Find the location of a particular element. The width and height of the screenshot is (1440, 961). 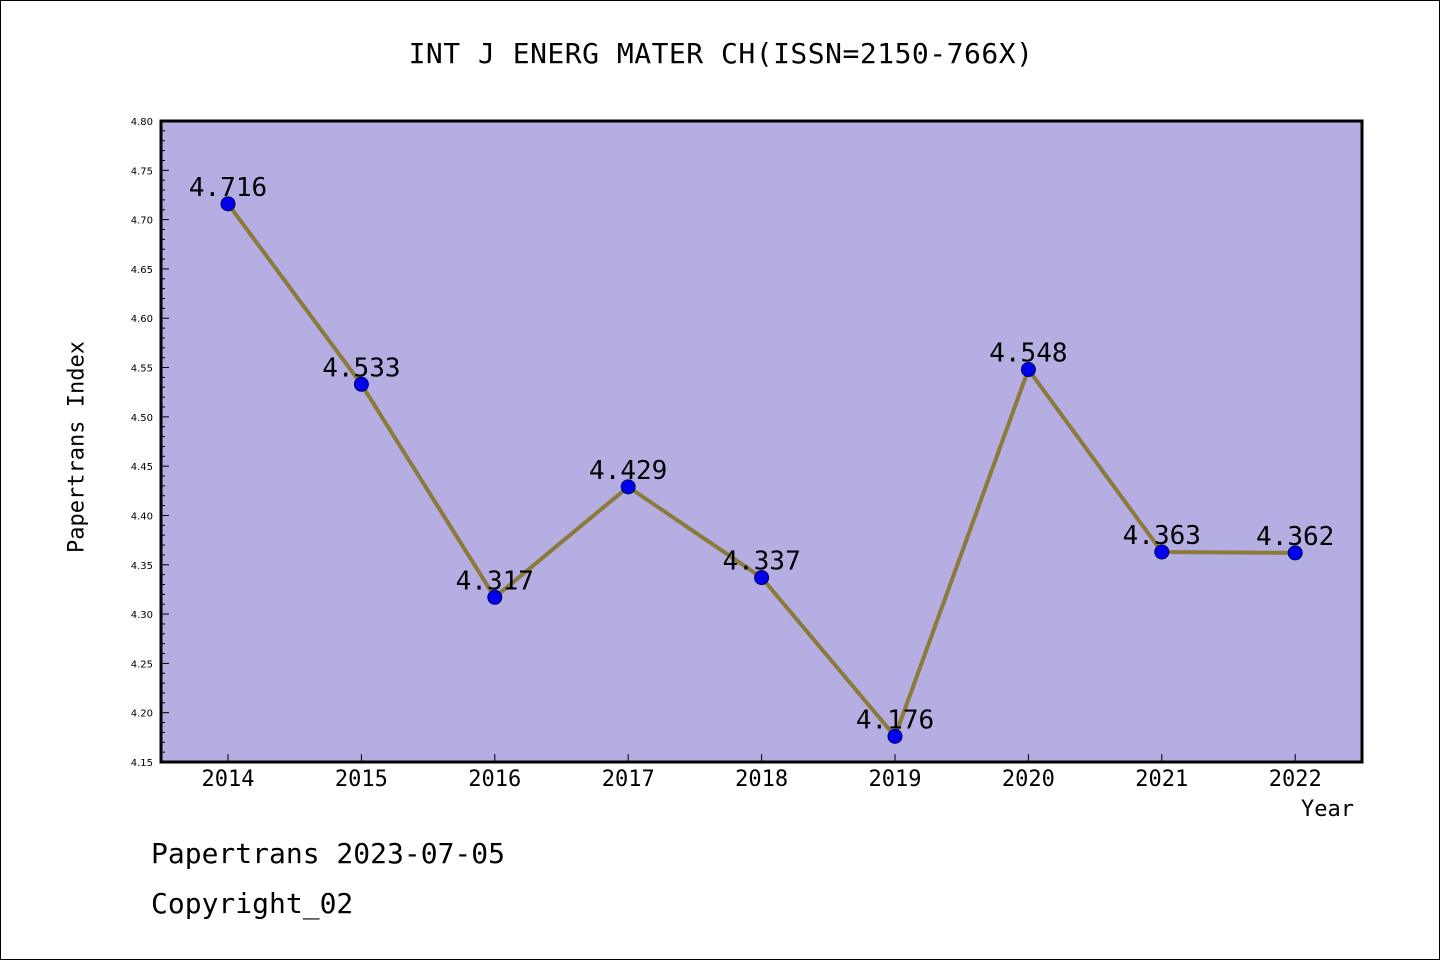

y-tick-label: 4.35 is located at coordinates (142, 566).